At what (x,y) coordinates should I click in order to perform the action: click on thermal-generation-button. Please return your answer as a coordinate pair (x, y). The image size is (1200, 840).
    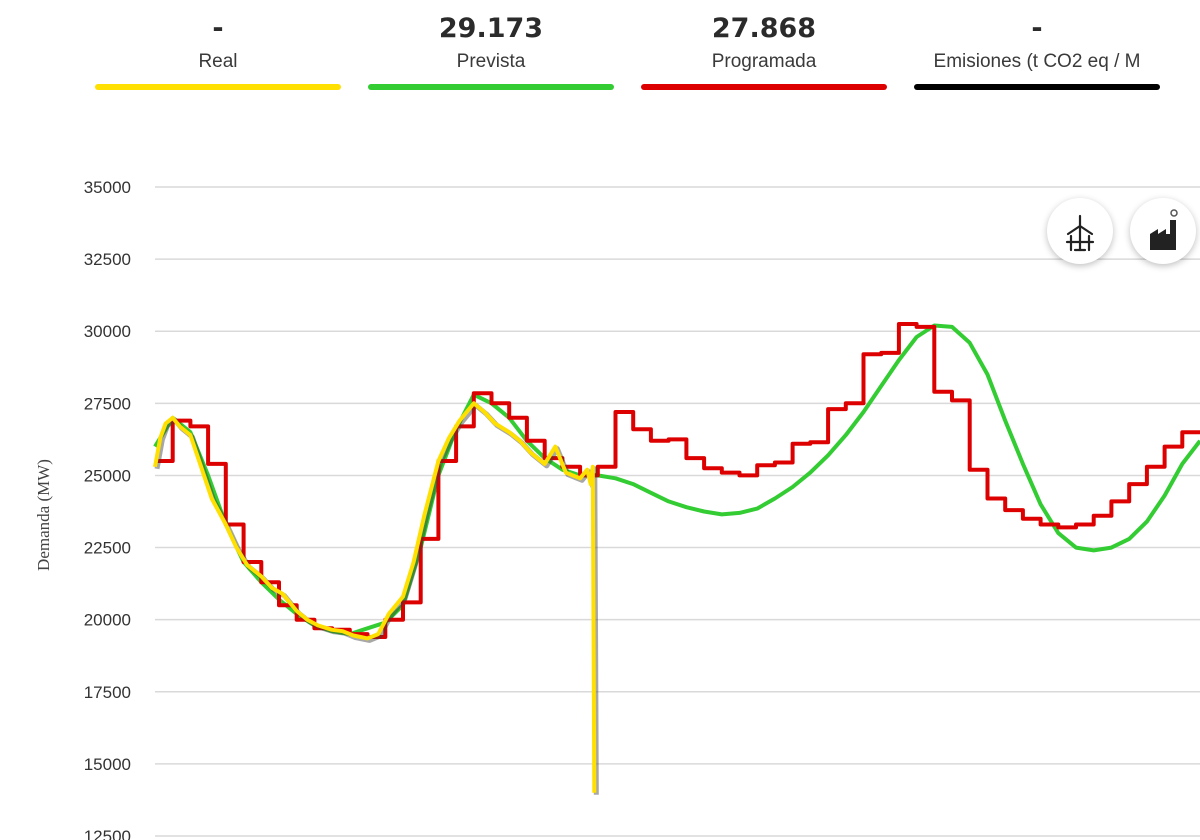
    Looking at the image, I should click on (1163, 231).